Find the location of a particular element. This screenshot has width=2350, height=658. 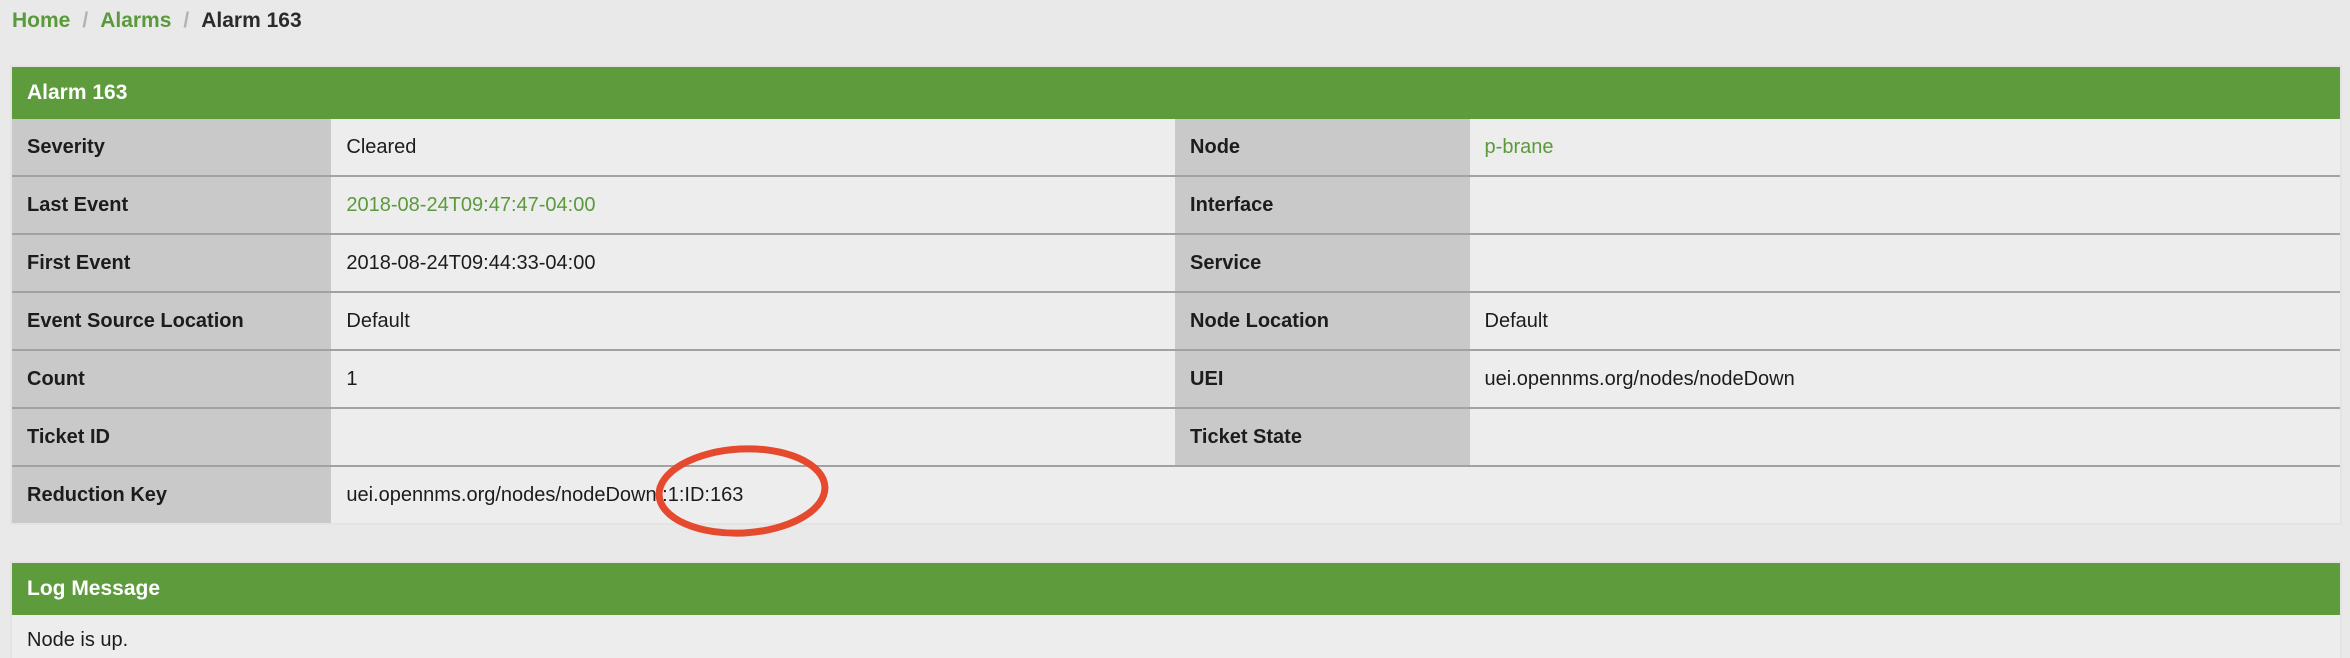

breadcrumb-link-alarms: Alarms is located at coordinates (136, 20).